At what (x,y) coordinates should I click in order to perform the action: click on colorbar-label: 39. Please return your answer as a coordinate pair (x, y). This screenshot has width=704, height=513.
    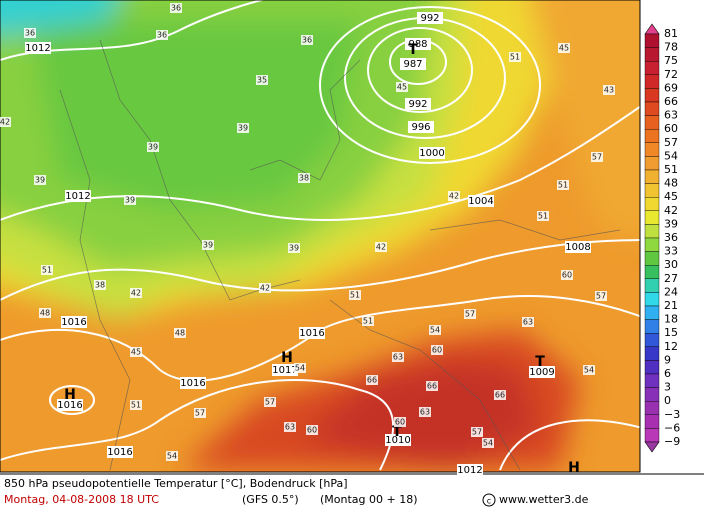
    Looking at the image, I should click on (671, 223).